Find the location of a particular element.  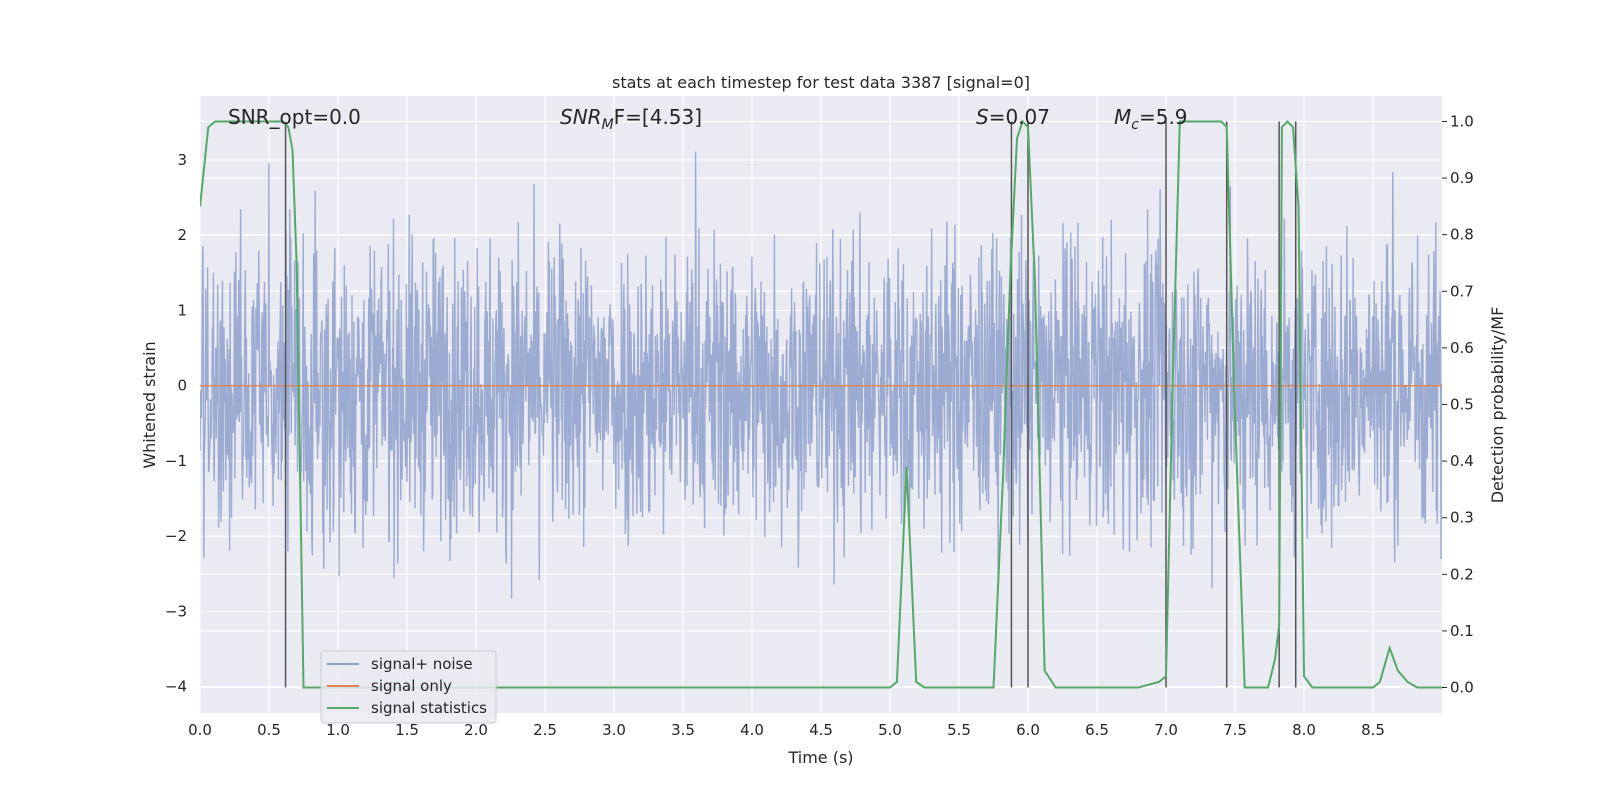

y-tick-label: 0 is located at coordinates (182, 386).